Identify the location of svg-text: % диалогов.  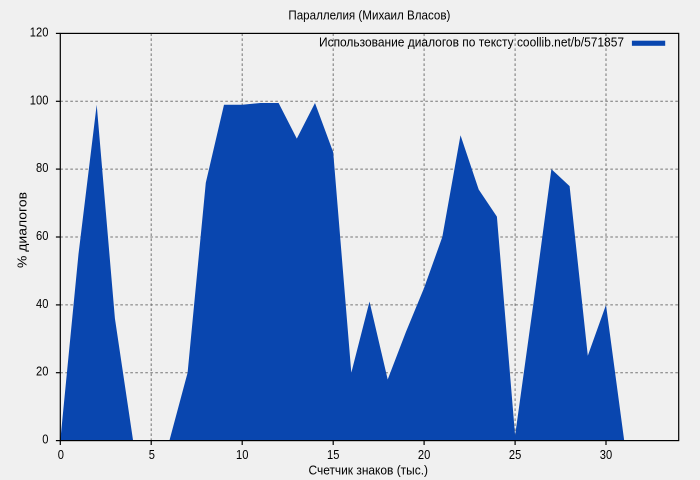
(21, 230).